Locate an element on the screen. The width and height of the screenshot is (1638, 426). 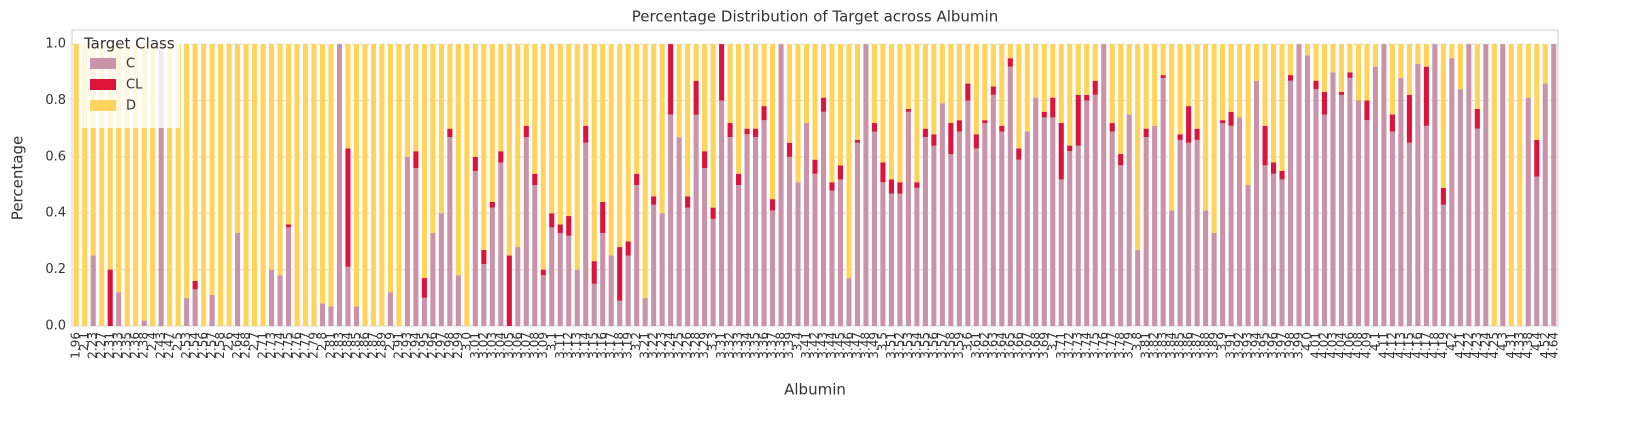
x-tick-label: 4.64 is located at coordinates (1553, 345).